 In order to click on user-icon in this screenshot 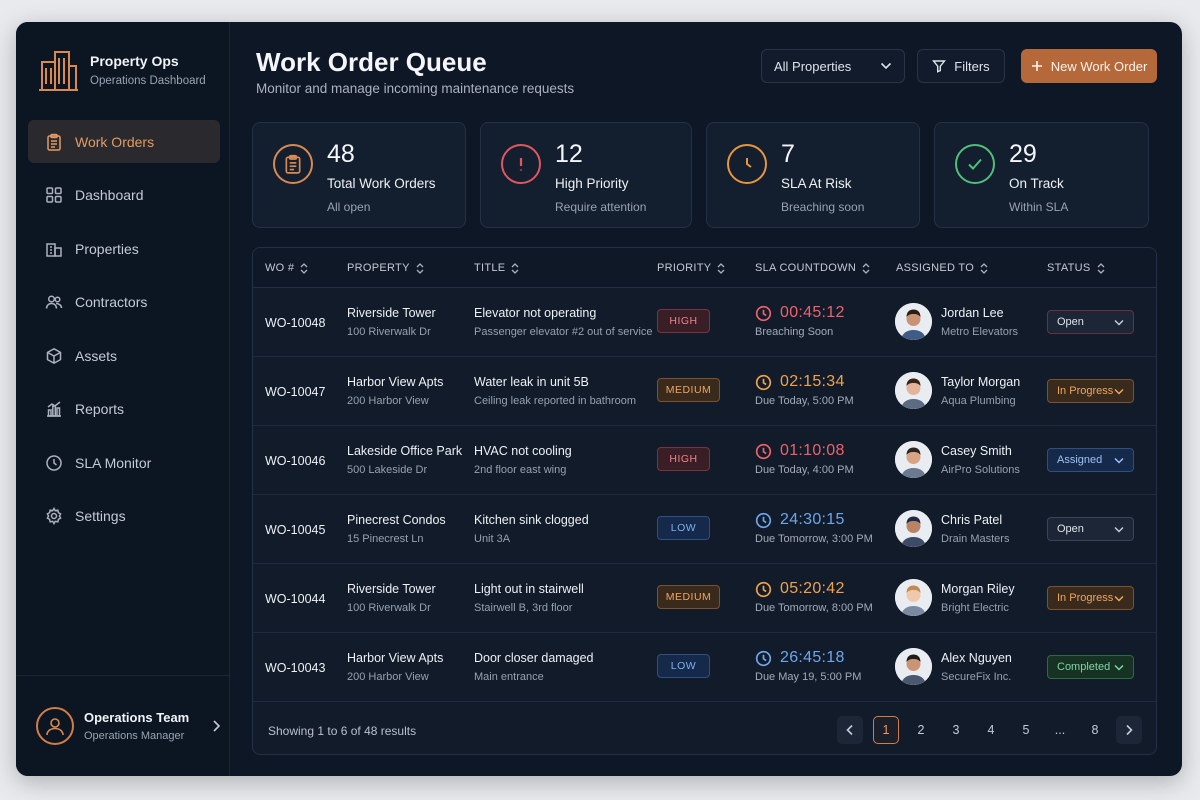, I will do `click(55, 727)`.